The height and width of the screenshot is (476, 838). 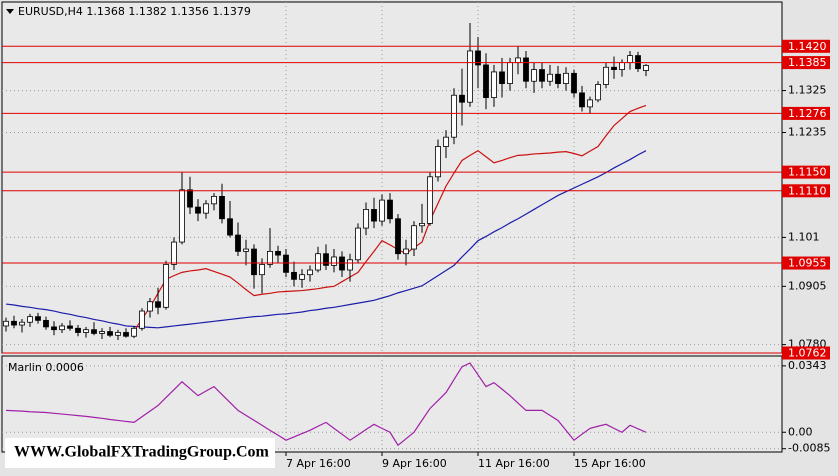 What do you see at coordinates (807, 365) in the screenshot?
I see `y-tick-label: 0.0343` at bounding box center [807, 365].